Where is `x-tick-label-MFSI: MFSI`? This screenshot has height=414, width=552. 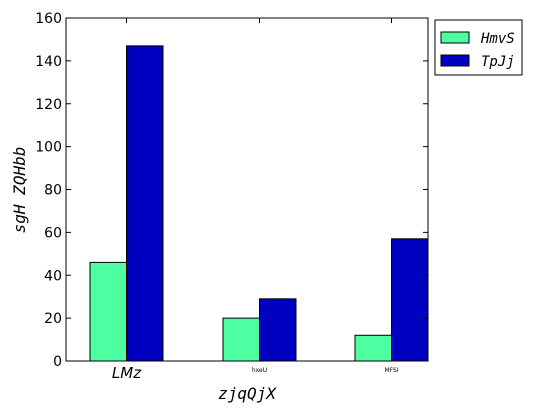
x-tick-label-MFSI: MFSI is located at coordinates (391, 370).